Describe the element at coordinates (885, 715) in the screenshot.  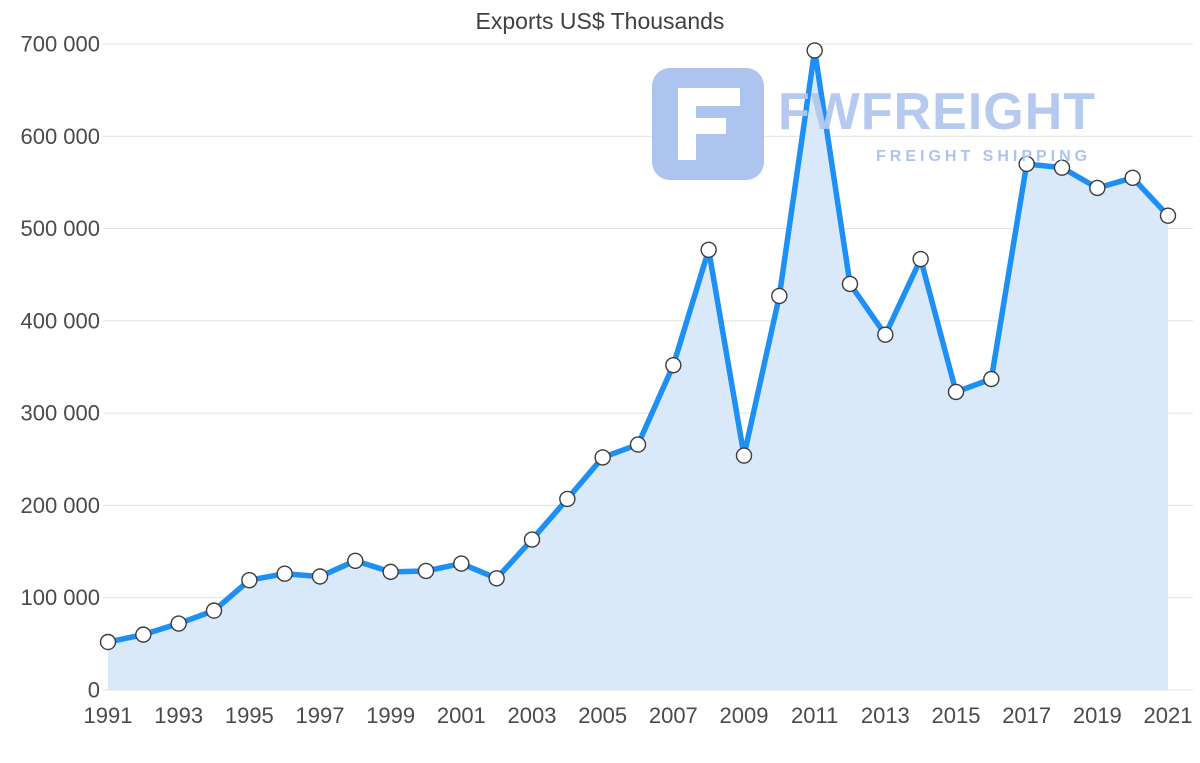
I see `x-axis-tick-label: 2013` at that location.